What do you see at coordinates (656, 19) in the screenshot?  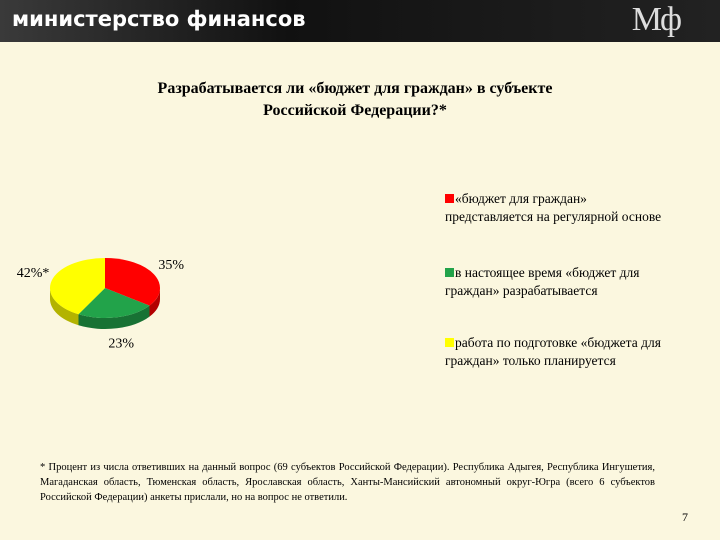 I see `logo: Мф` at bounding box center [656, 19].